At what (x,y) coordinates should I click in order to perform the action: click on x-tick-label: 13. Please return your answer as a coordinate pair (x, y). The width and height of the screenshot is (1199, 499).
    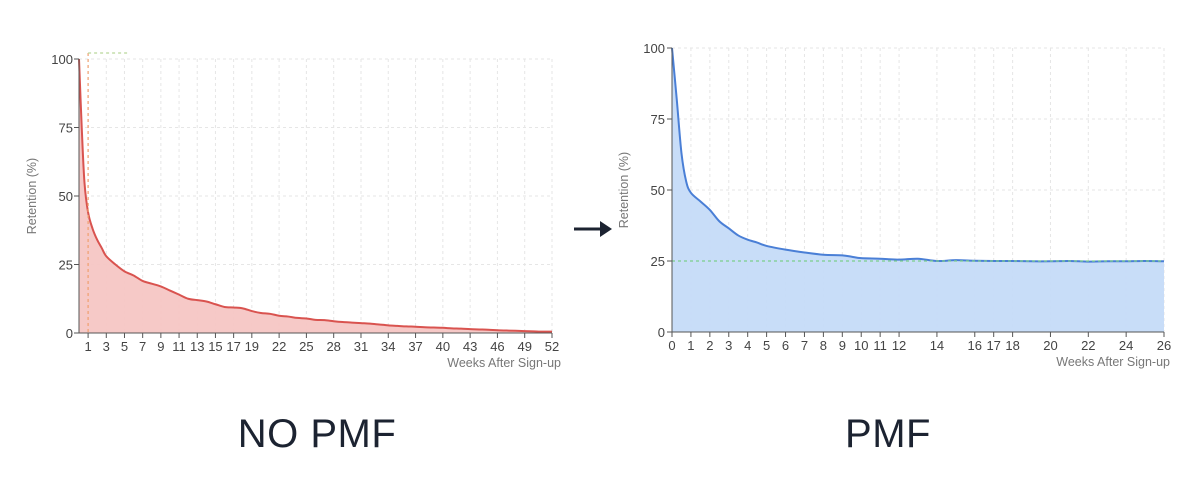
    Looking at the image, I should click on (197, 346).